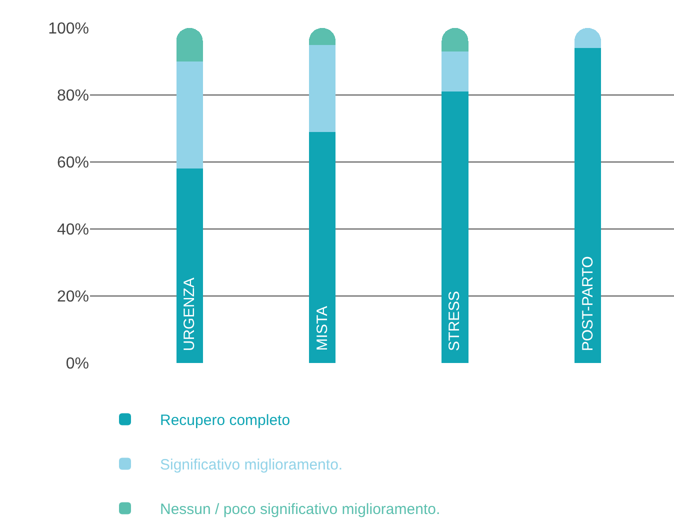  Describe the element at coordinates (68, 29) in the screenshot. I see `y-tick-label: 100%` at that location.